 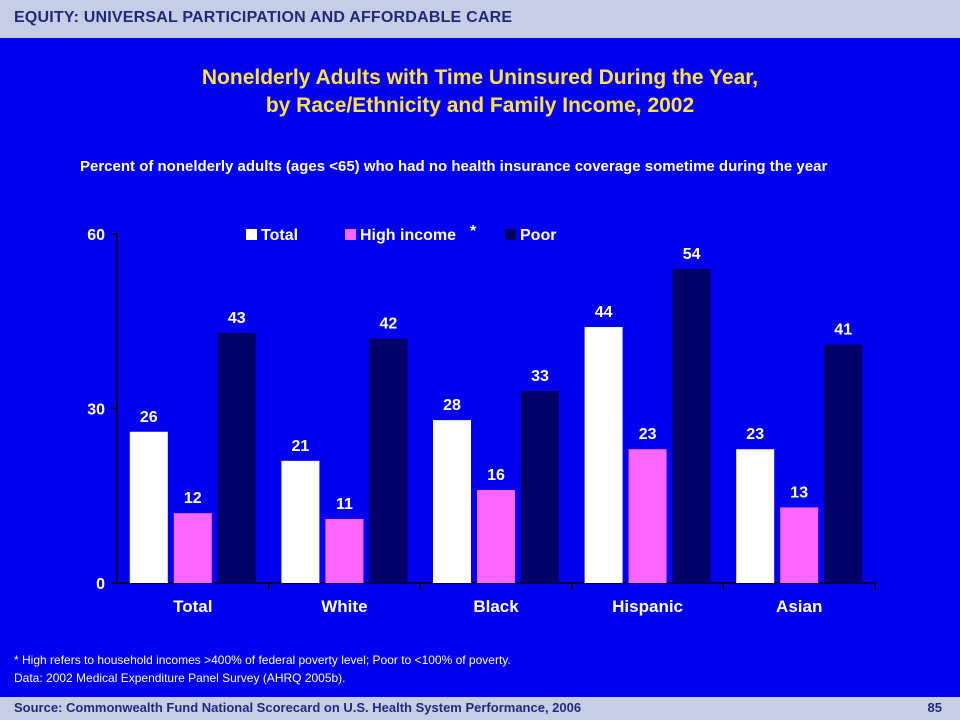 What do you see at coordinates (604, 312) in the screenshot?
I see `data-label: 44` at bounding box center [604, 312].